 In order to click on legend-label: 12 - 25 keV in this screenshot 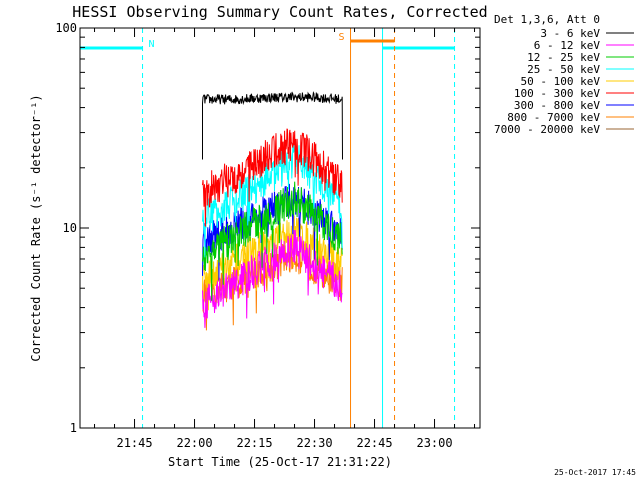, I will do `click(563, 57)`.